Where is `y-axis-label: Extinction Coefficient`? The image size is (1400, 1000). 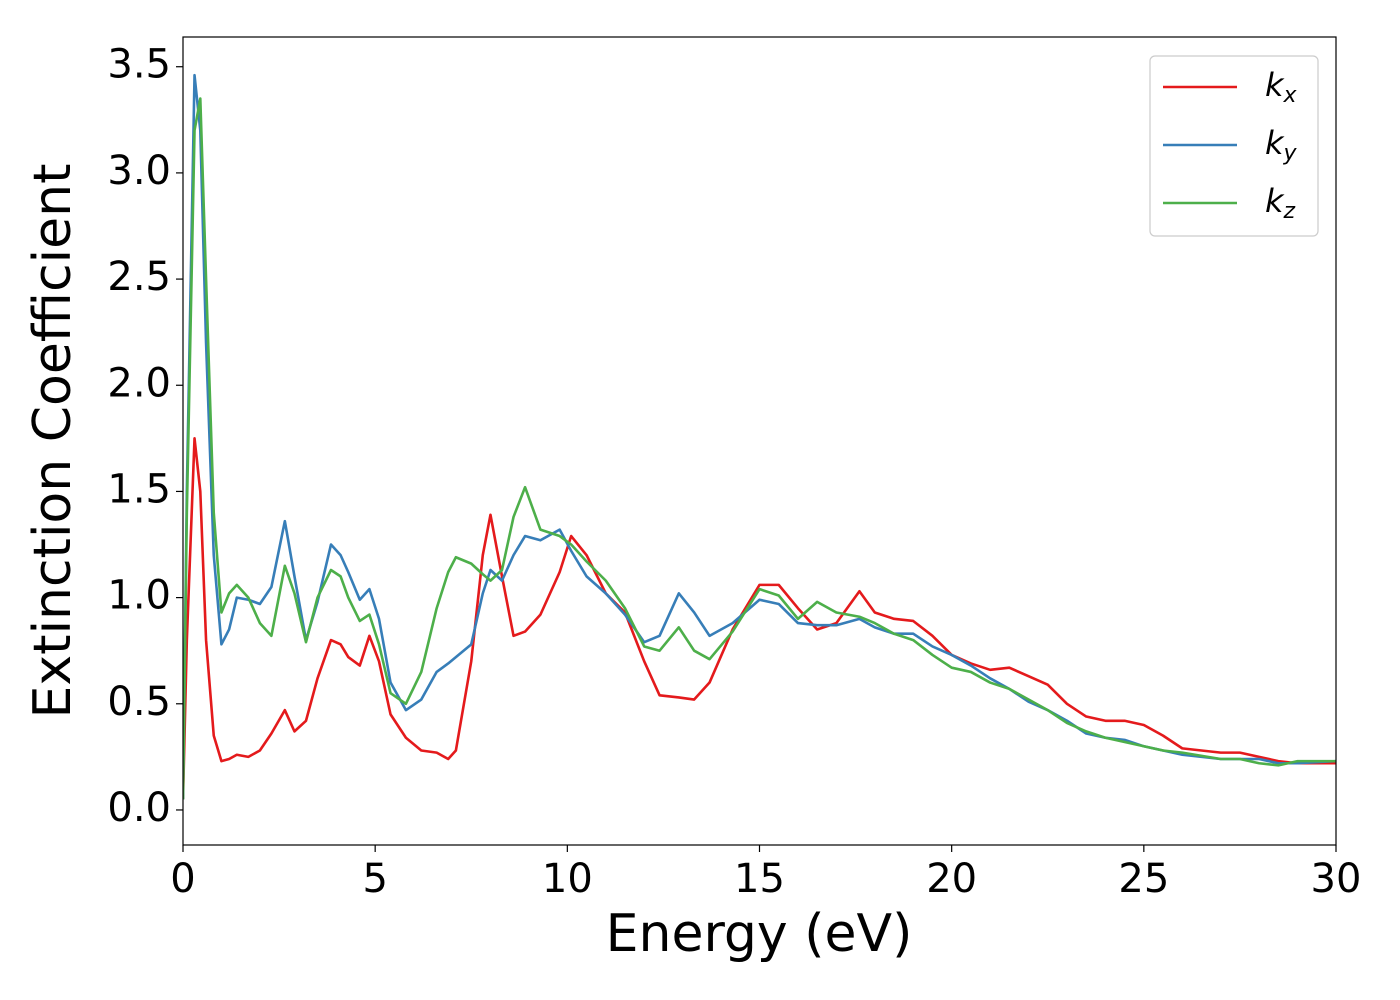
y-axis-label: Extinction Coefficient is located at coordinates (53, 441).